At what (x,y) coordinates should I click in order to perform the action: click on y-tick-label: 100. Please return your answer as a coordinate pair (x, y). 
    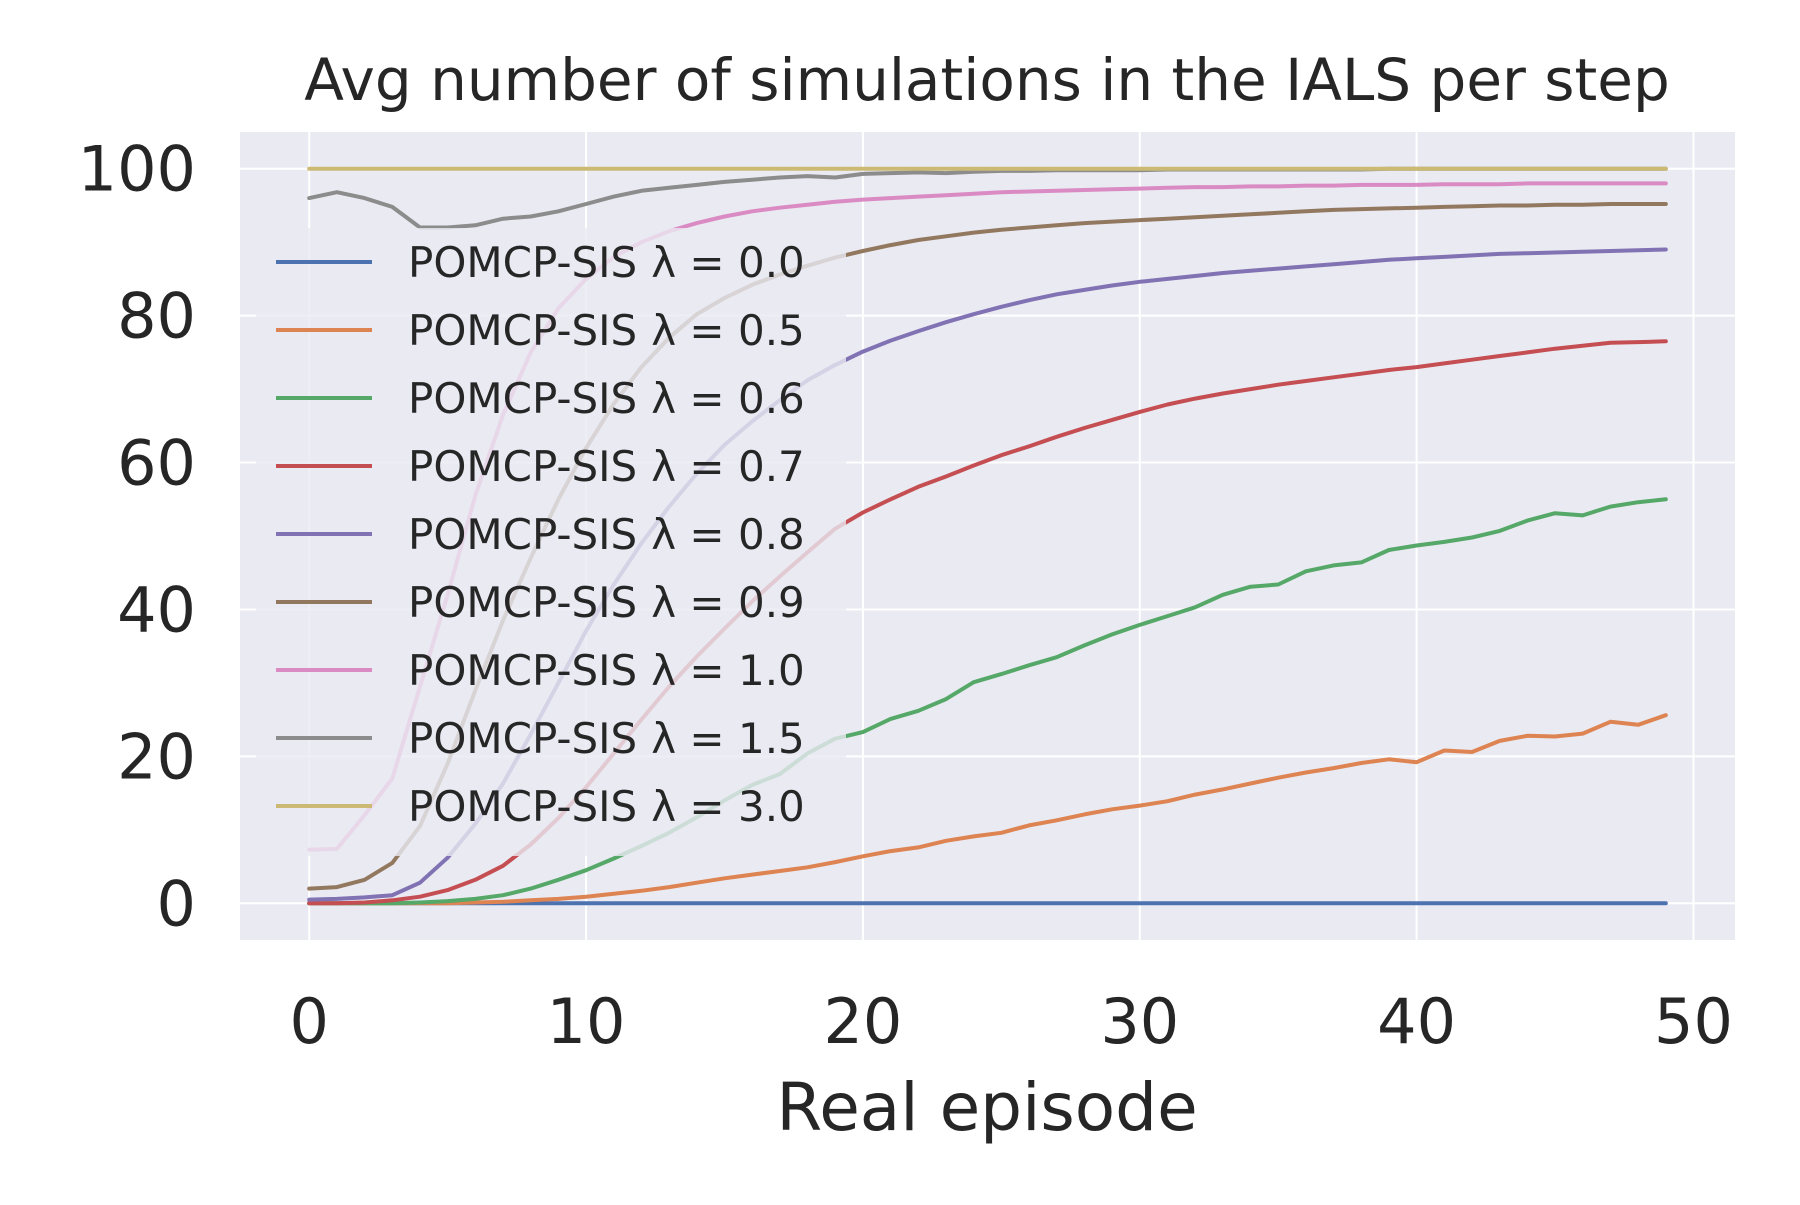
    Looking at the image, I should click on (137, 169).